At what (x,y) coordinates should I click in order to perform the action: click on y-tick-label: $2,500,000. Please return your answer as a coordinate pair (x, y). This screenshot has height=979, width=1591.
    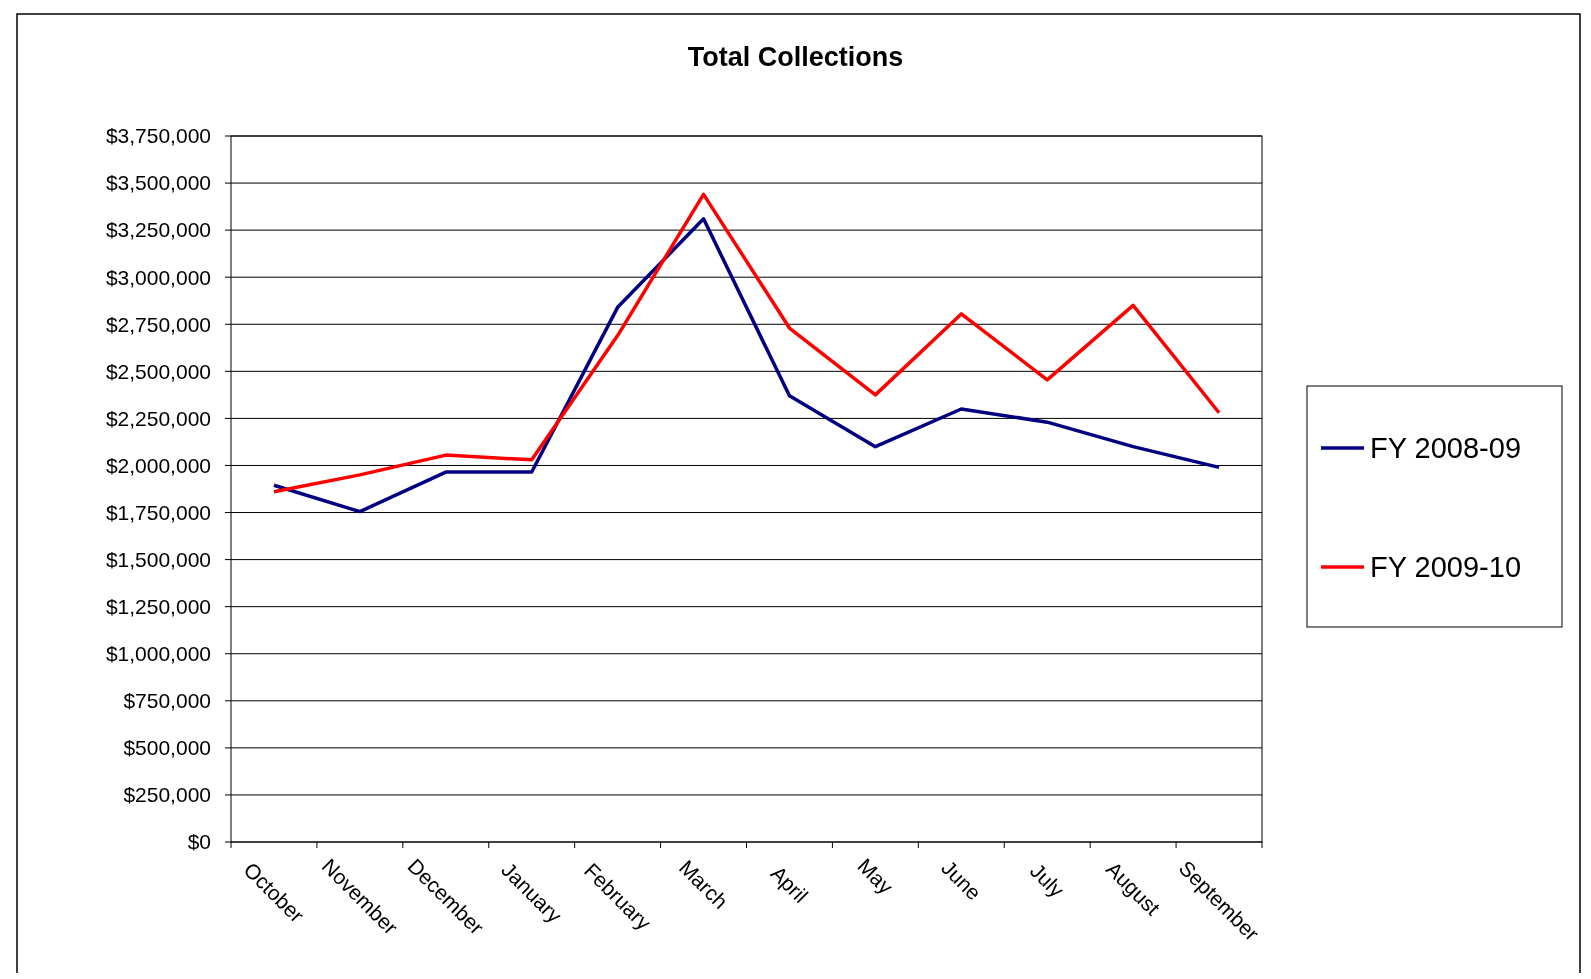
    Looking at the image, I should click on (158, 371).